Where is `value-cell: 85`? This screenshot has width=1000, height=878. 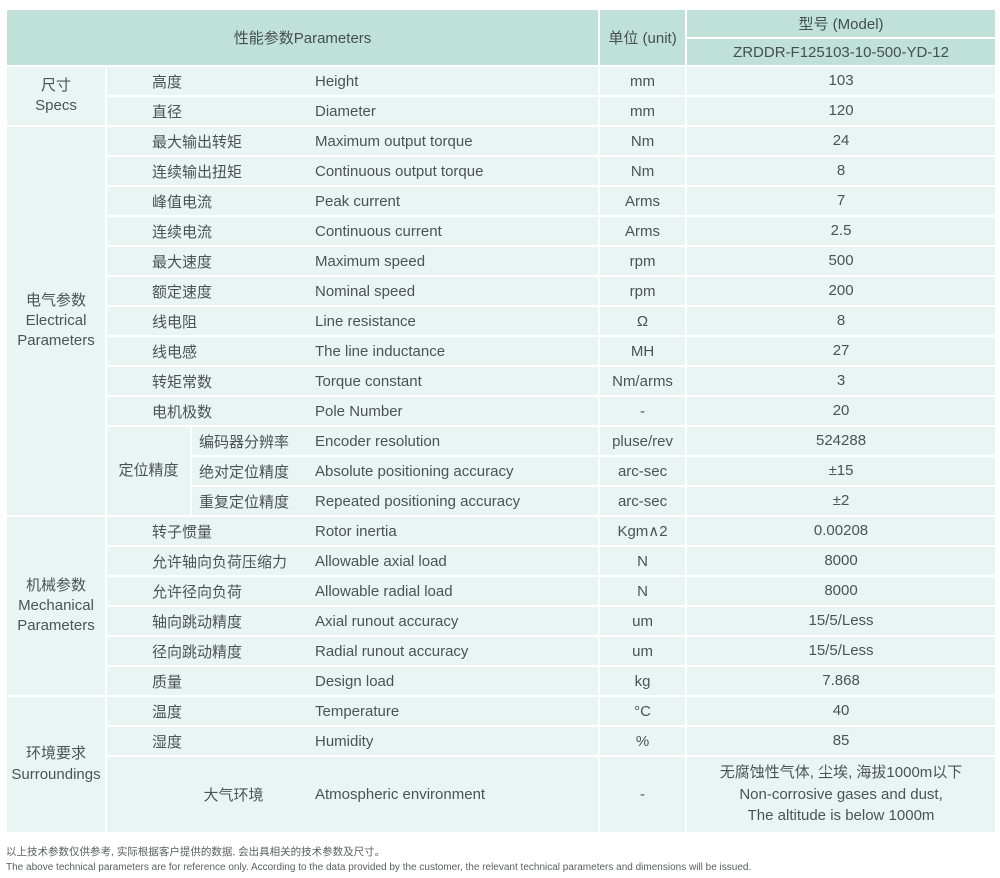
value-cell: 85 is located at coordinates (841, 741).